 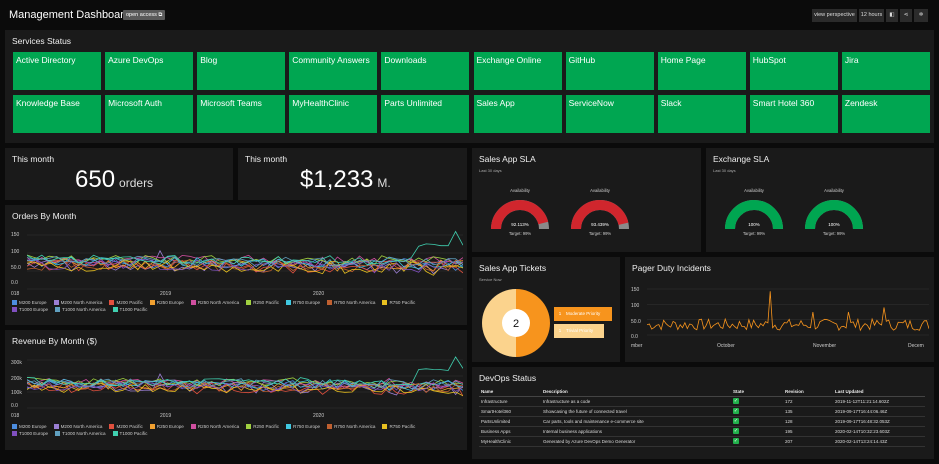 I want to click on revenue-legend-item: R250 North America, so click(x=214, y=426).